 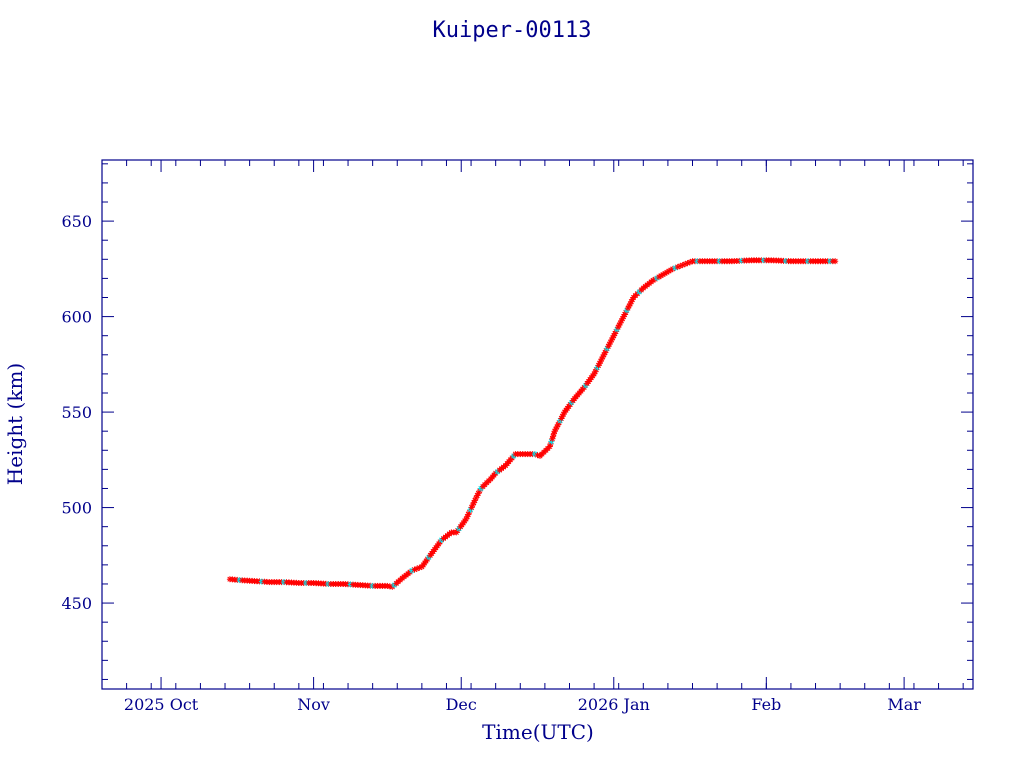 I want to click on y-tick-label: 650, so click(x=76, y=221).